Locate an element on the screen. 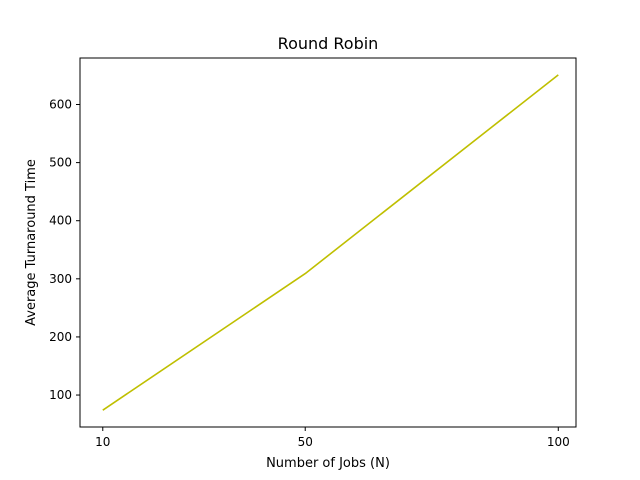 This screenshot has height=480, width=640. y-tick-label: 200 is located at coordinates (60, 337).